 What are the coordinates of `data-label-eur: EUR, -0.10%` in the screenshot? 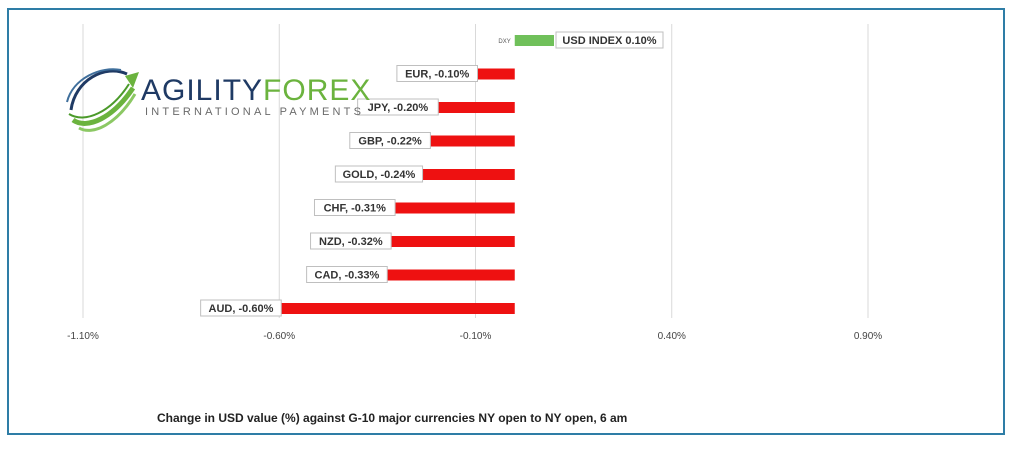 It's located at (437, 75).